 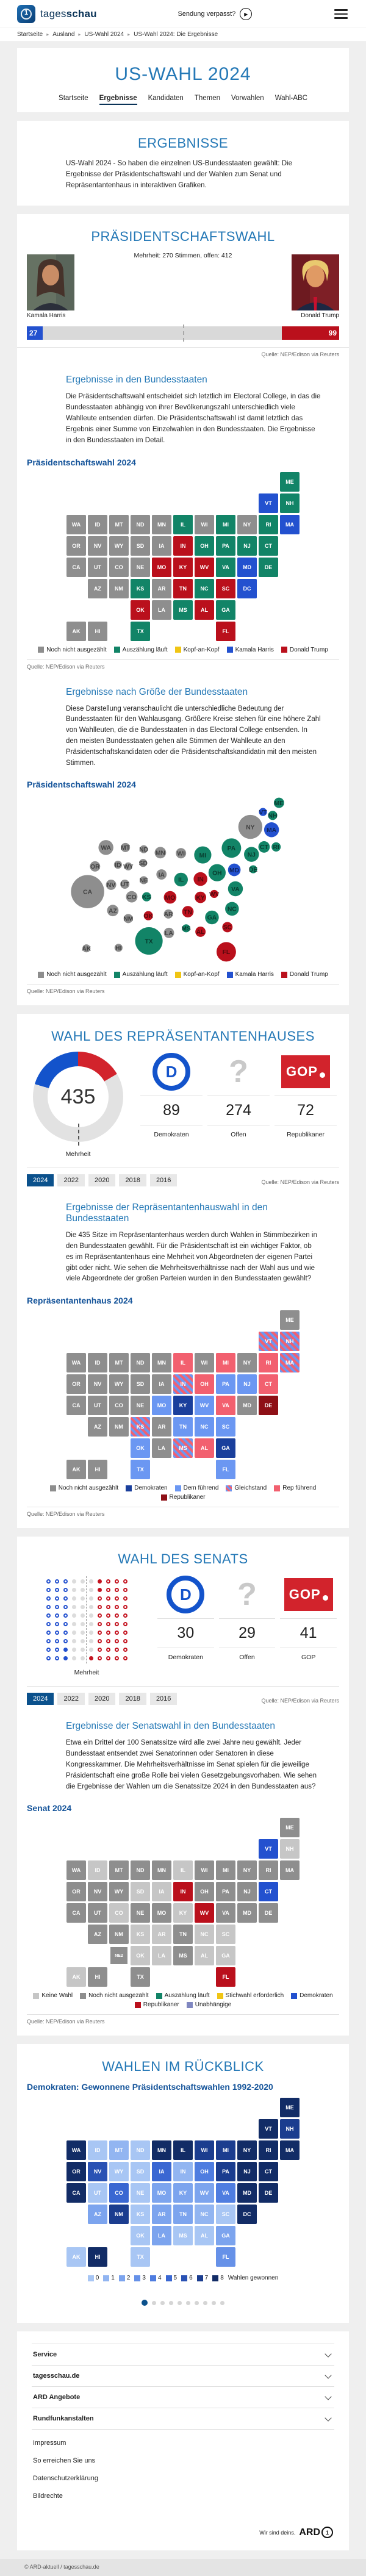 What do you see at coordinates (97, 1913) in the screenshot?
I see `state-tile-UT: UT` at bounding box center [97, 1913].